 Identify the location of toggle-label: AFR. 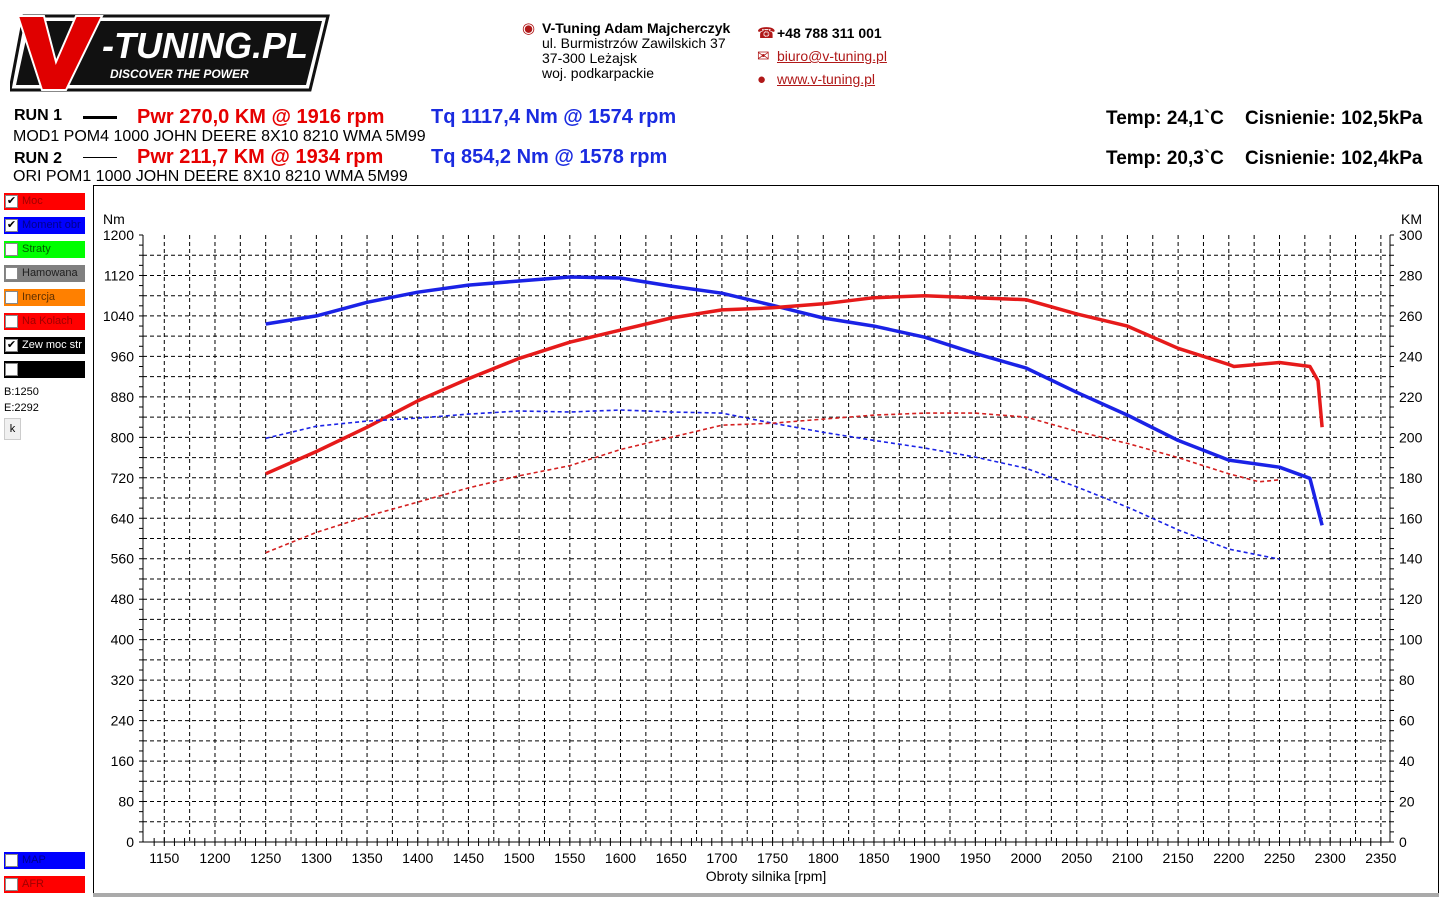
(33, 884).